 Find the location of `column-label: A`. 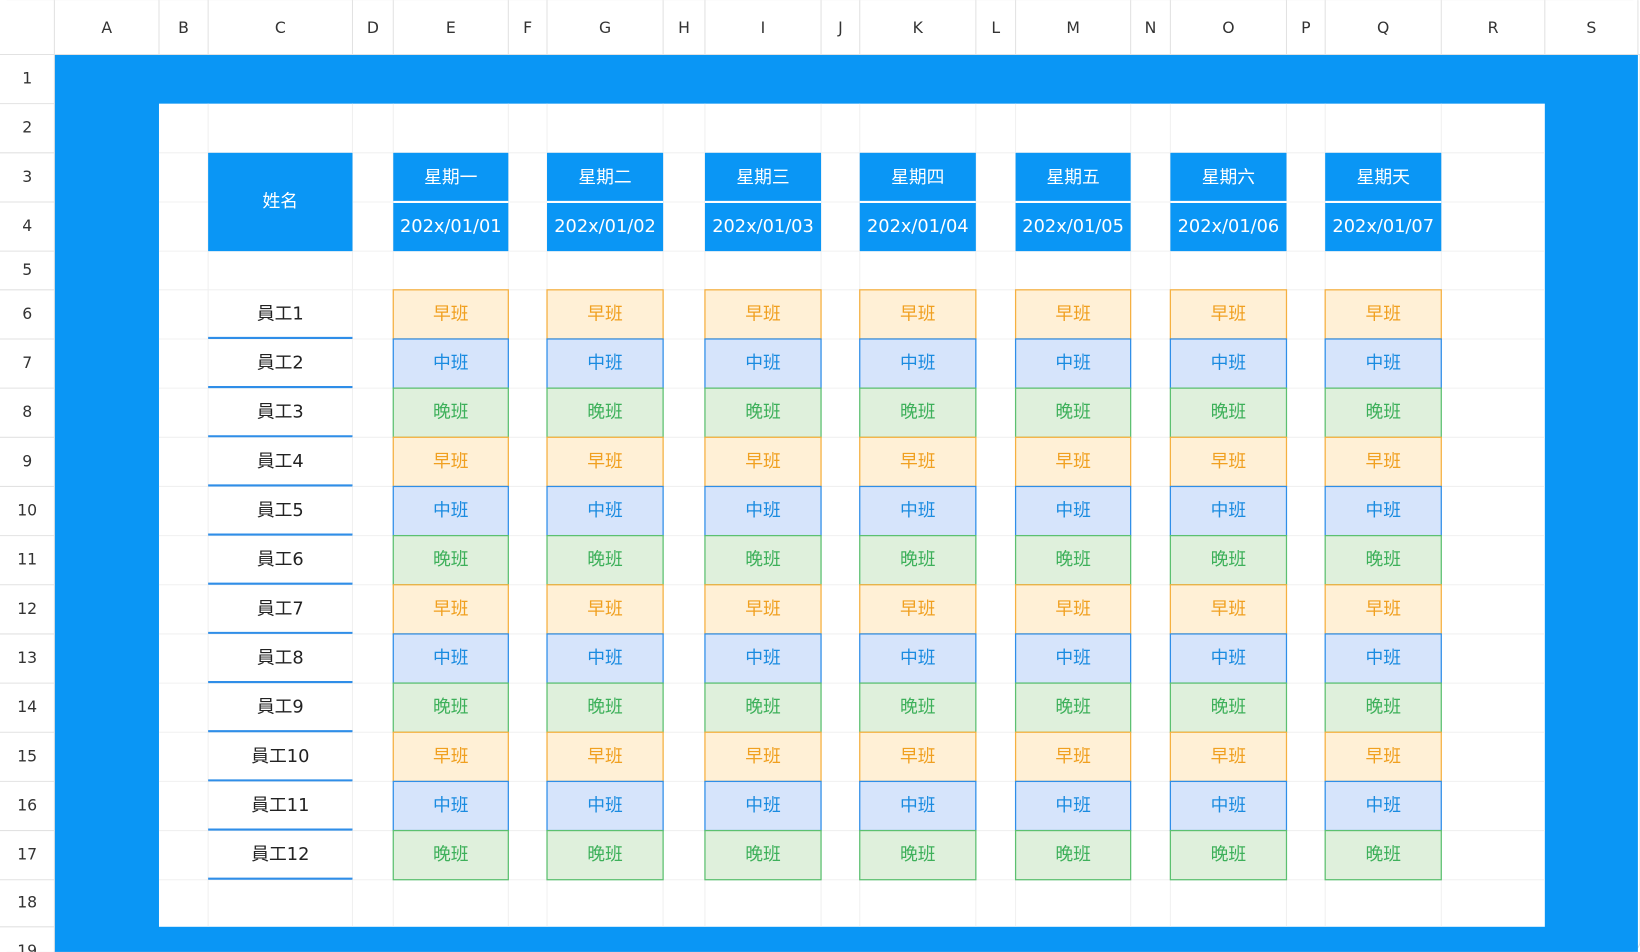

column-label: A is located at coordinates (106, 27).